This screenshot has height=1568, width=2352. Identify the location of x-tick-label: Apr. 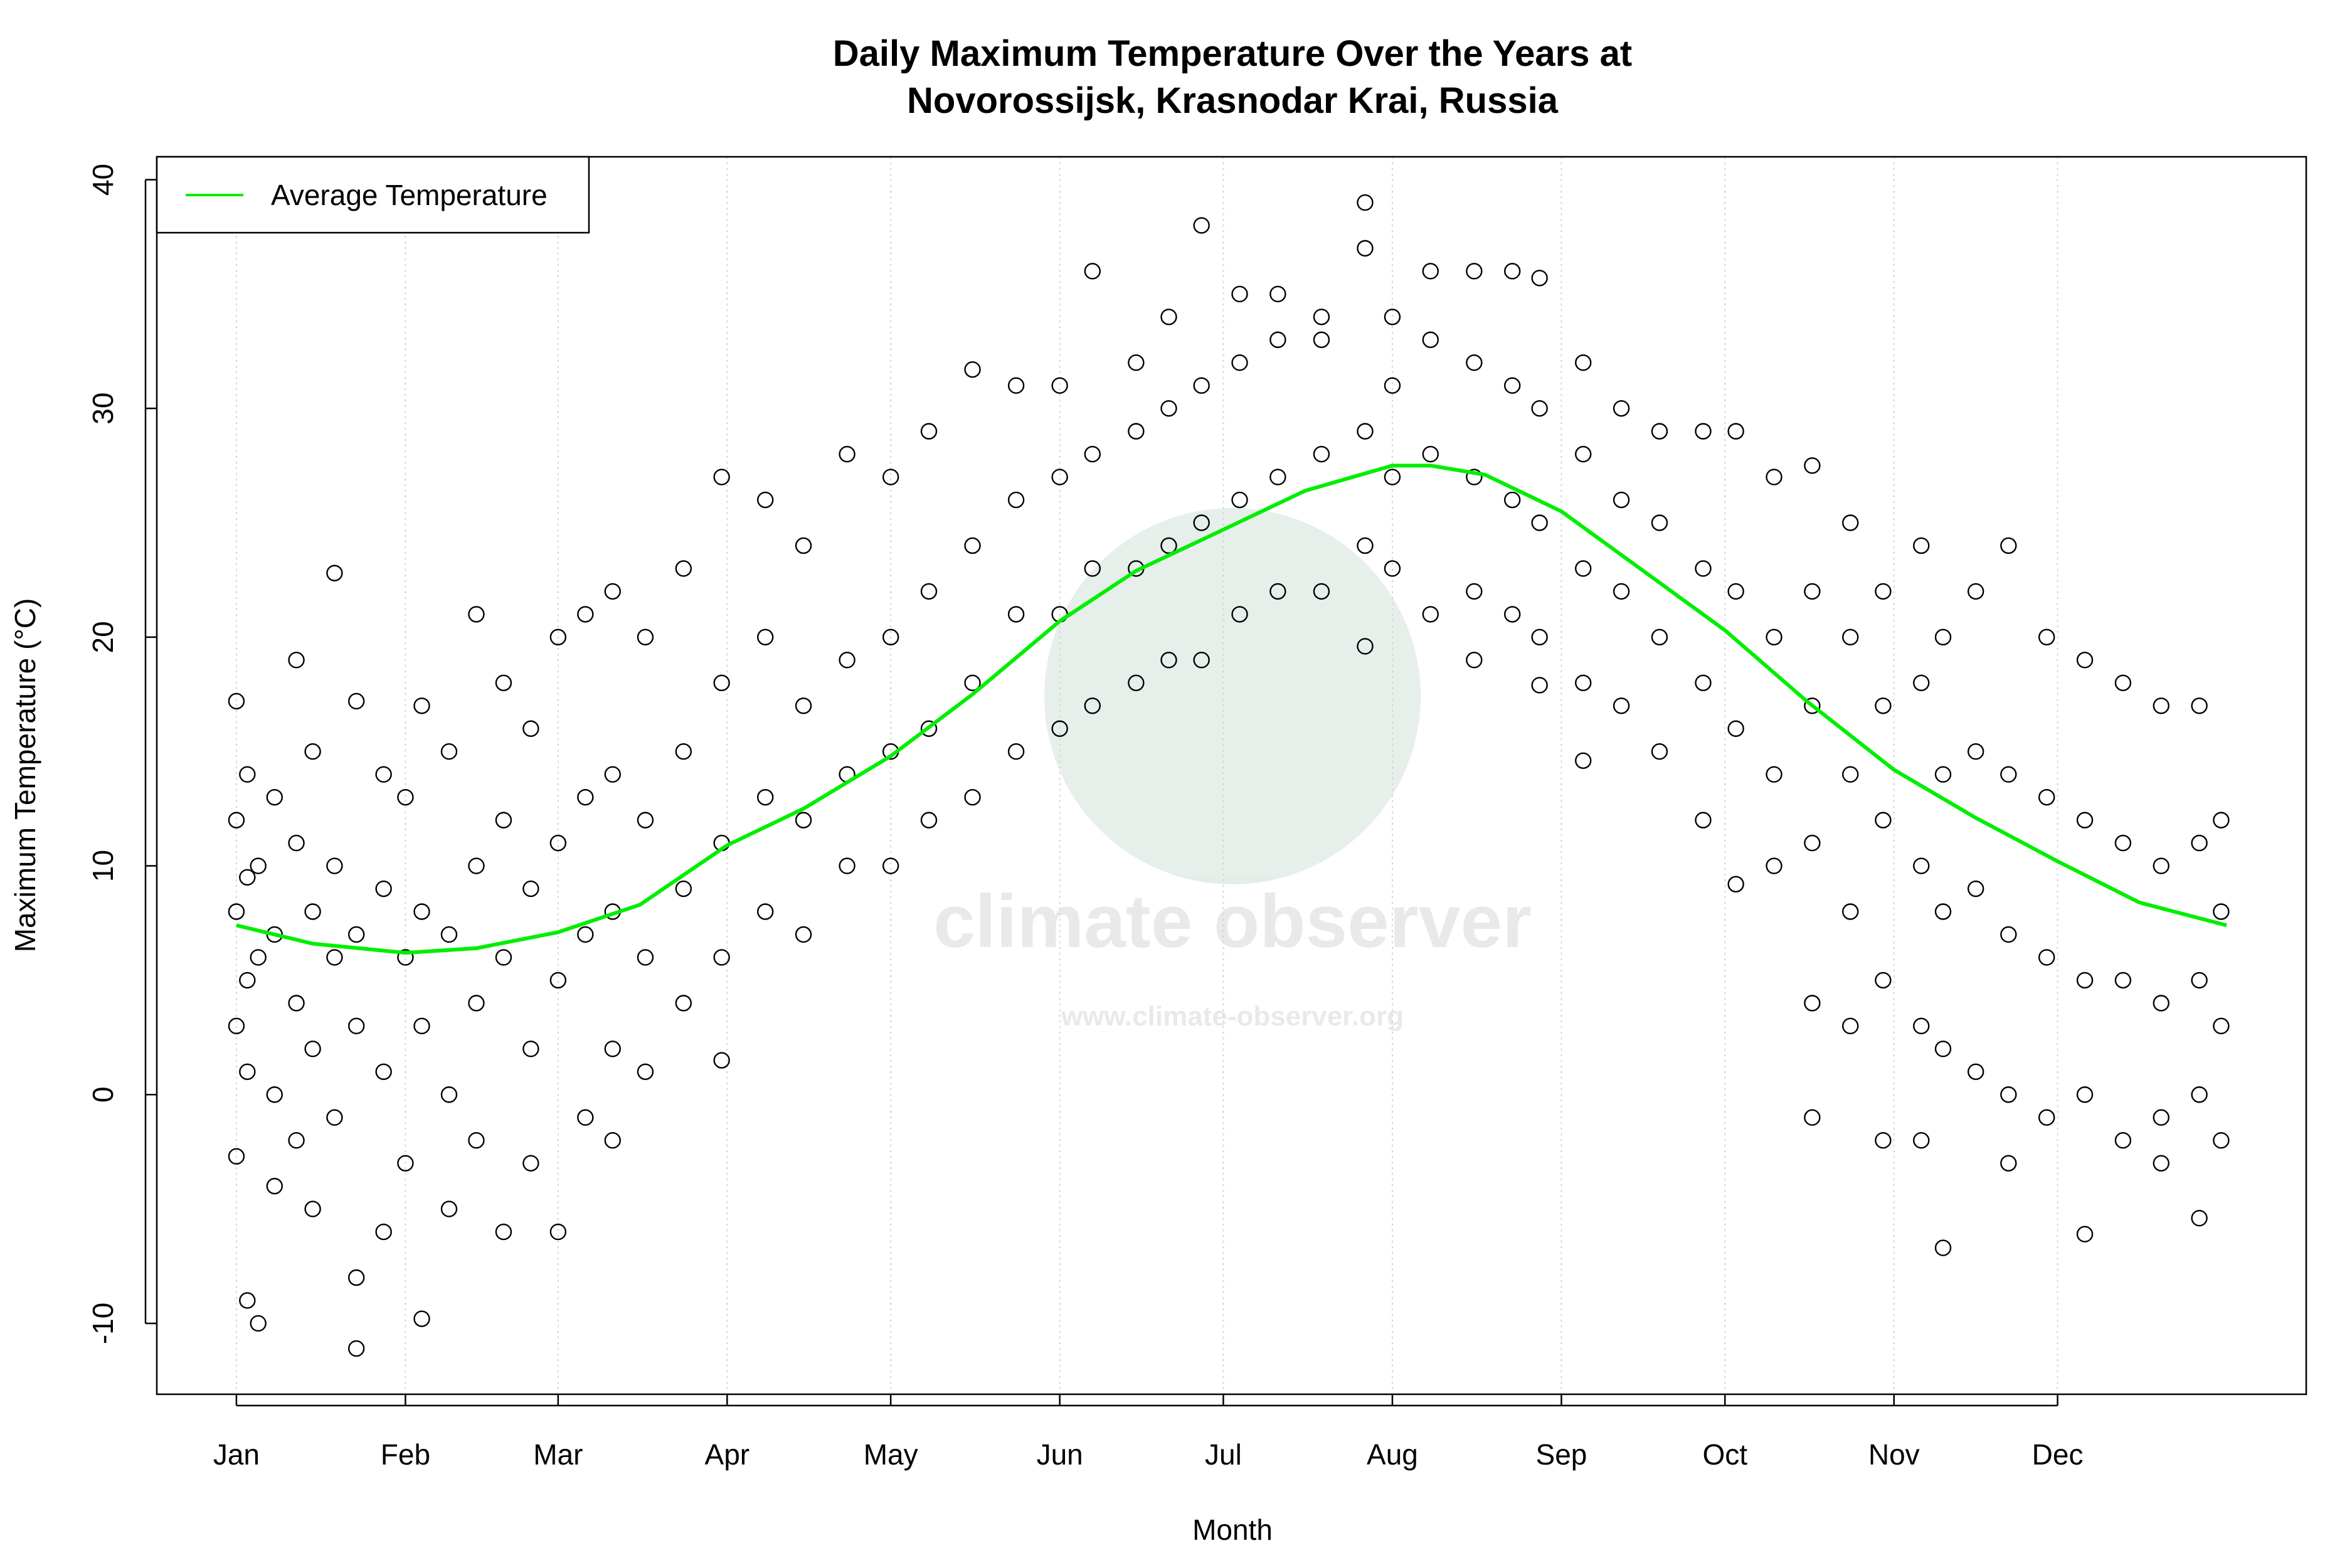
(727, 1454).